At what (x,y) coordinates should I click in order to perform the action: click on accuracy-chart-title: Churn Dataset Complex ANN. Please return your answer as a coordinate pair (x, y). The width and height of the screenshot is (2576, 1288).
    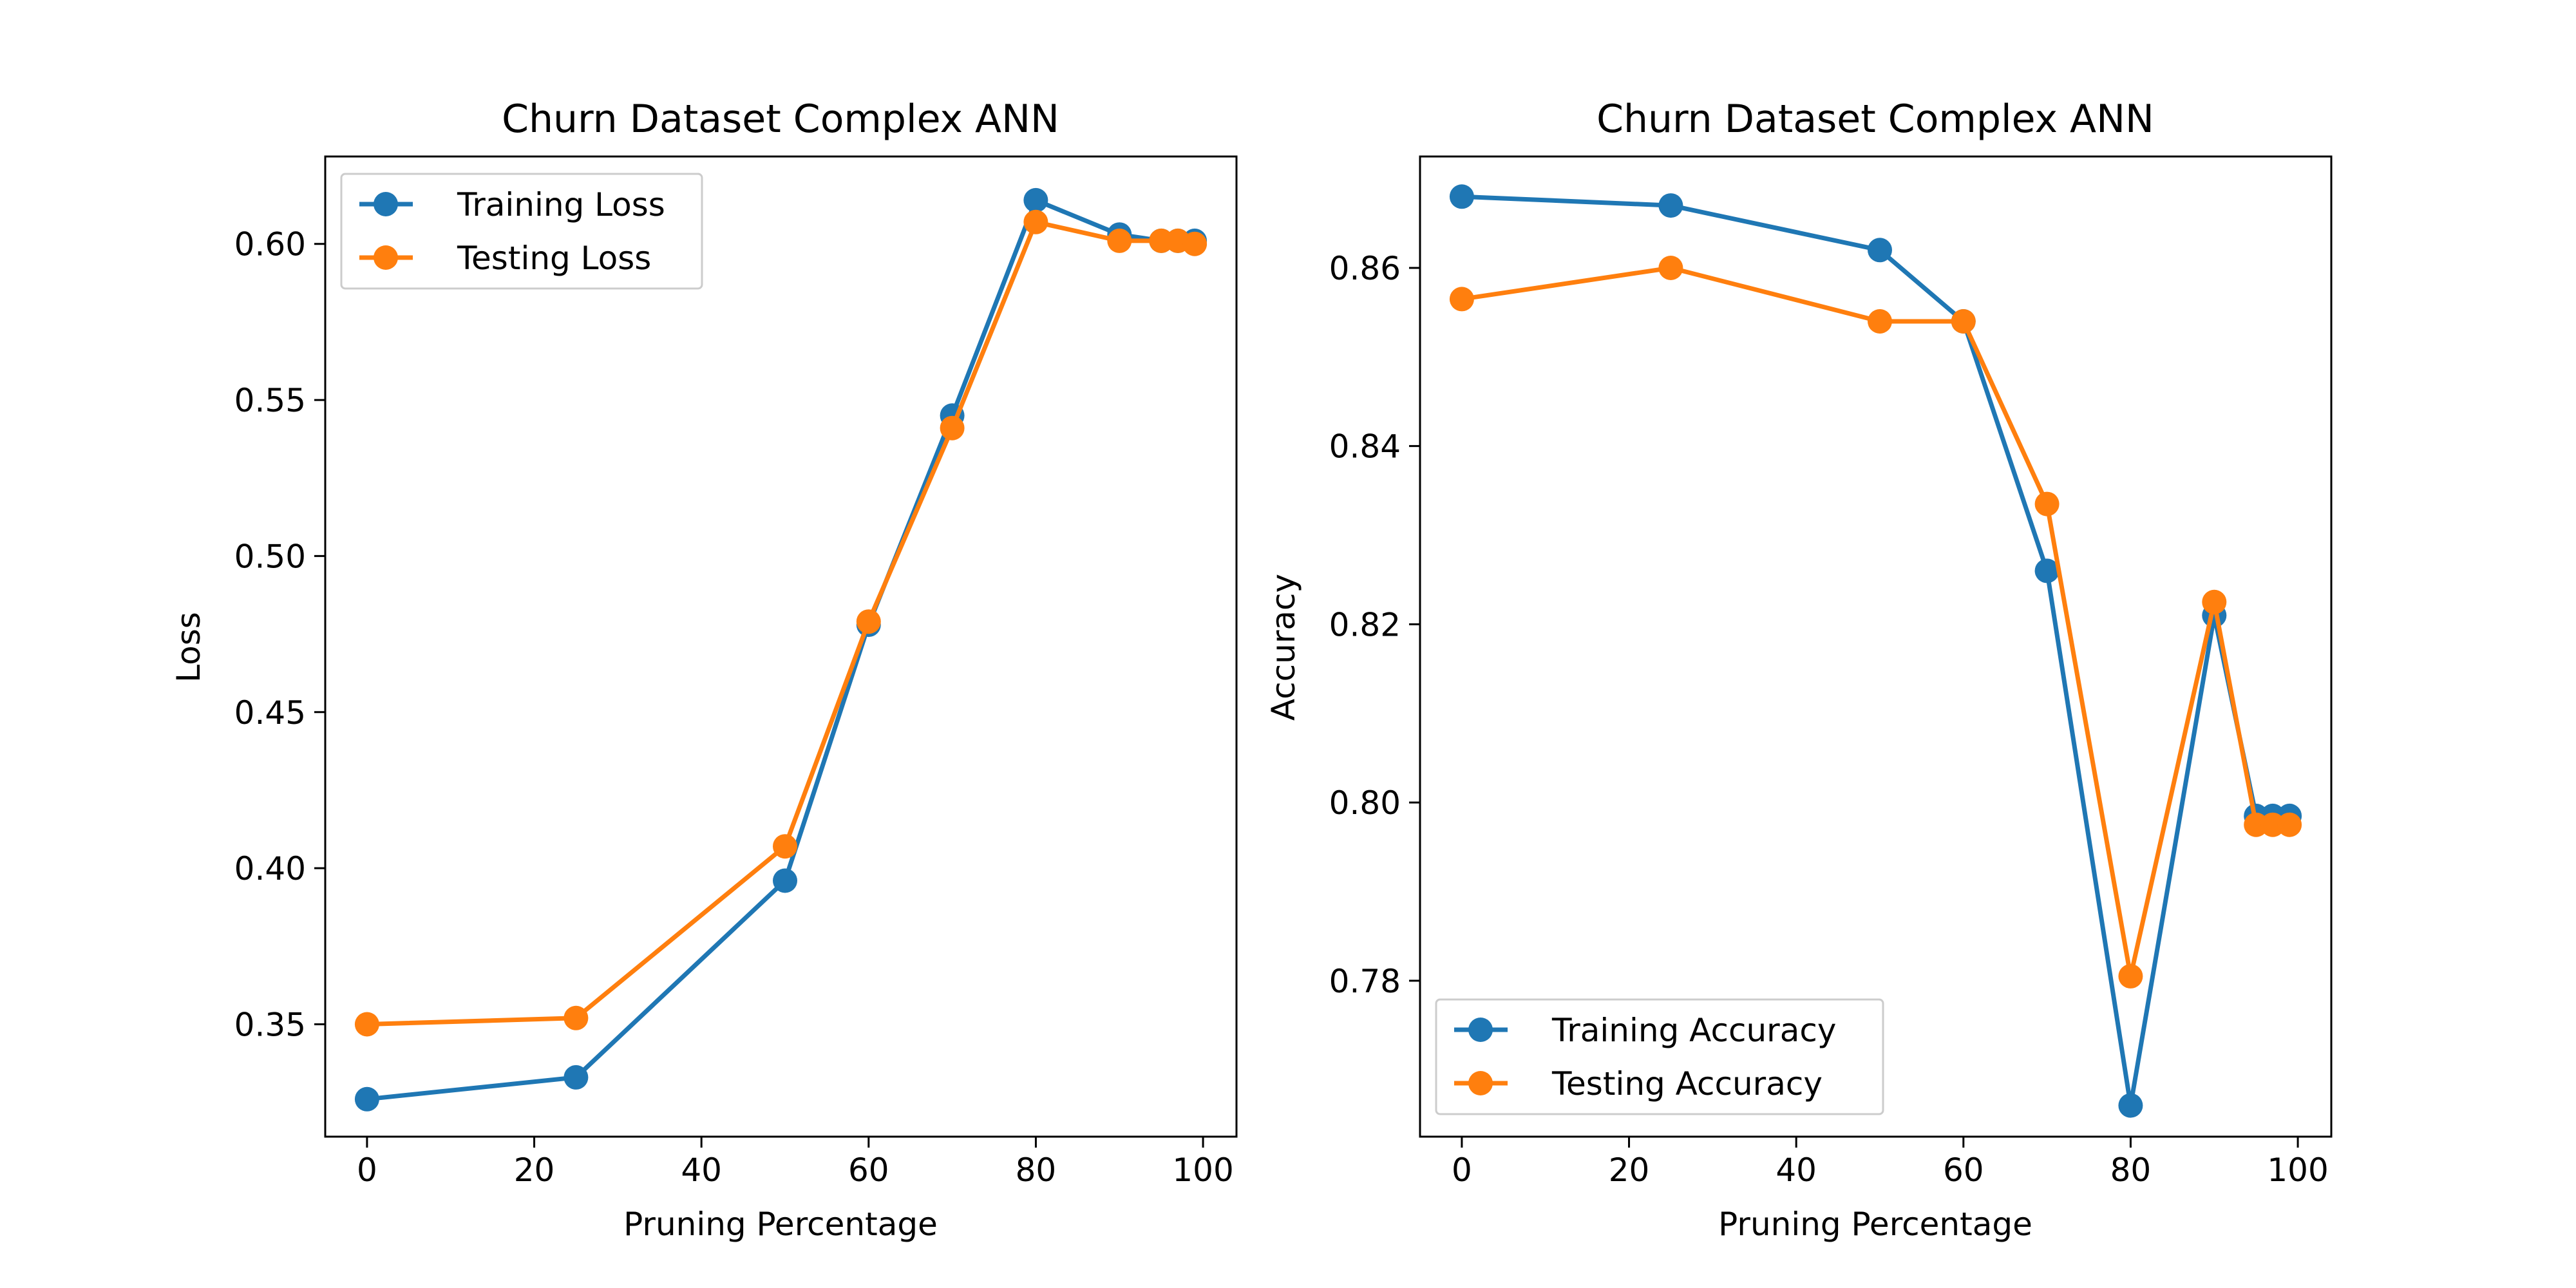
    Looking at the image, I should click on (1875, 120).